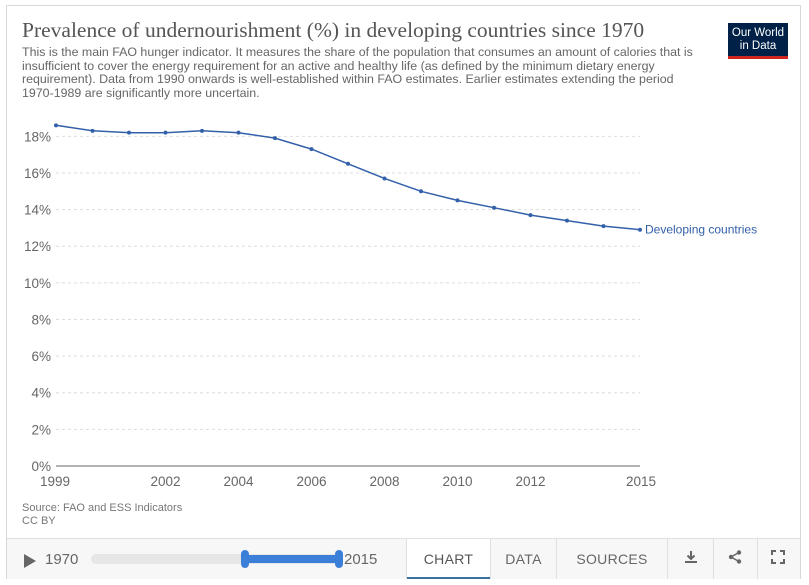 The image size is (809, 585). I want to click on y-tick-label: 10%, so click(37, 283).